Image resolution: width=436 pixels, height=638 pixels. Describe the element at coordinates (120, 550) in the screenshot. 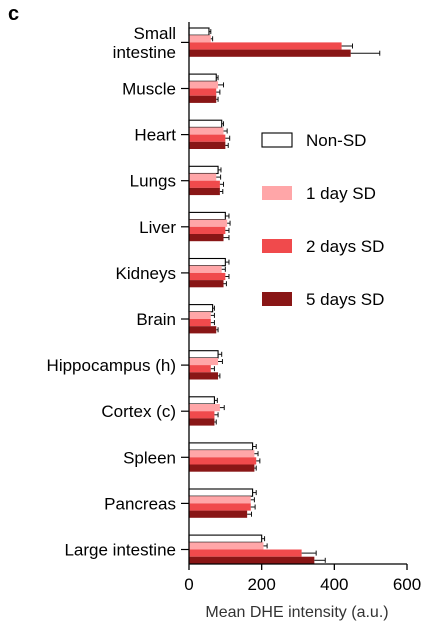

I see `category-label: Large intestine` at that location.